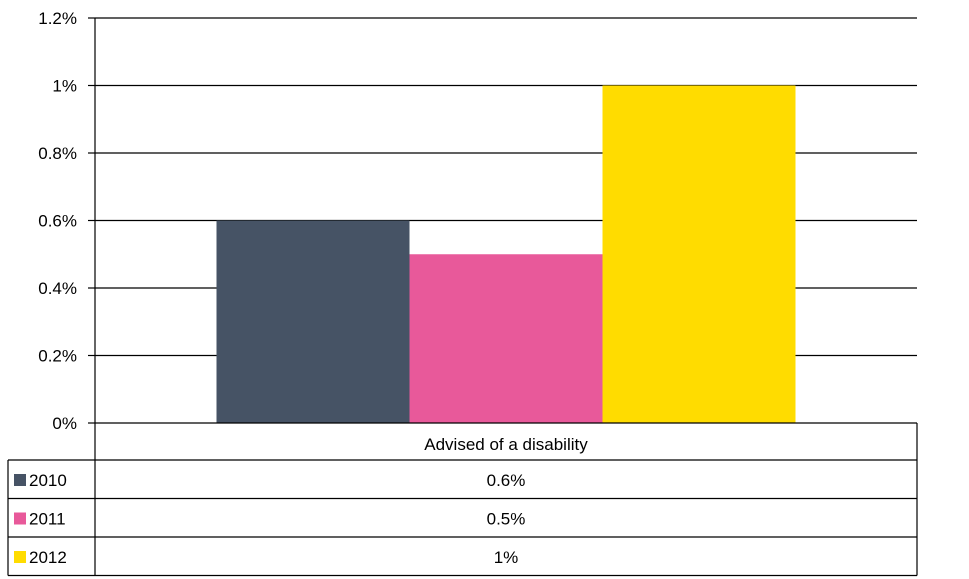 This screenshot has height=579, width=969. I want to click on y-tick-label: 0.2%, so click(57, 356).